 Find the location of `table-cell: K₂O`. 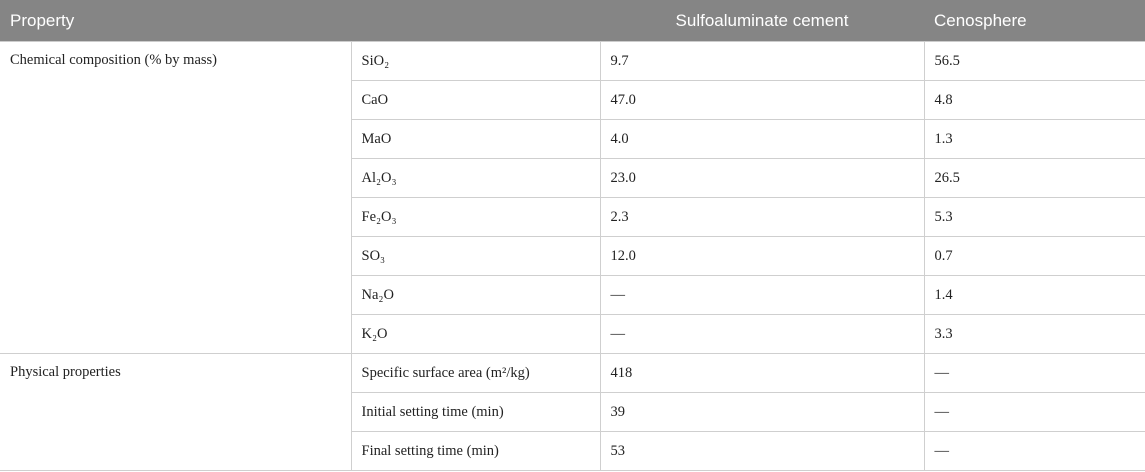

table-cell: K₂O is located at coordinates (475, 334).